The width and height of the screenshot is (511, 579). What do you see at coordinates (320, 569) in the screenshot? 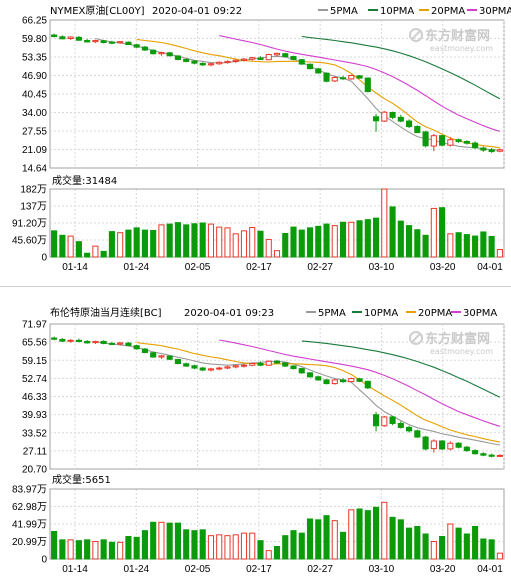
I see `date-tick-label: 02-27` at bounding box center [320, 569].